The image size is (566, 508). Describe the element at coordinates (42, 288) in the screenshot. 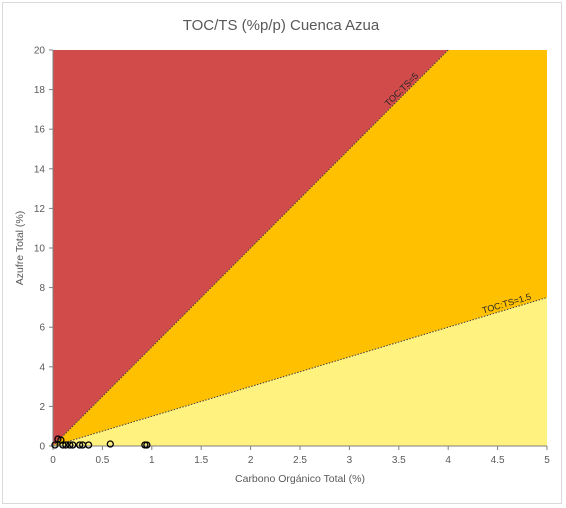

I see `y-tick-label: 8` at that location.